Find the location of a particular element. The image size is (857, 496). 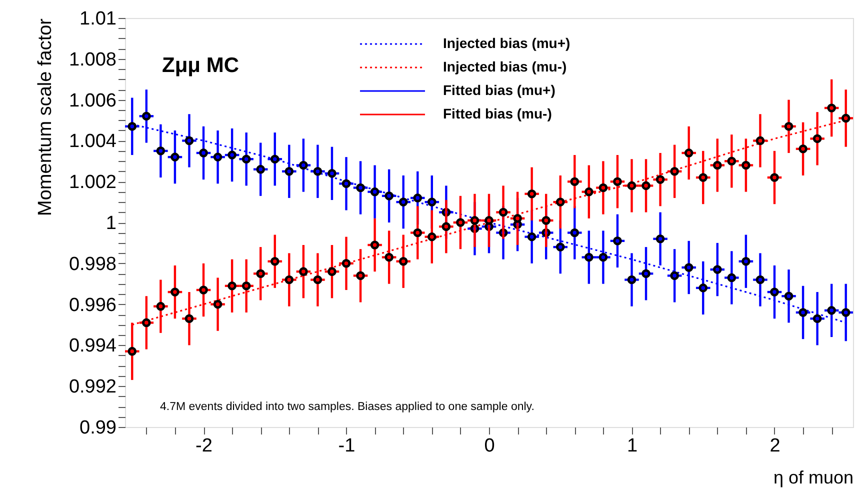

y-tick-label: 1.006 is located at coordinates (92, 101).